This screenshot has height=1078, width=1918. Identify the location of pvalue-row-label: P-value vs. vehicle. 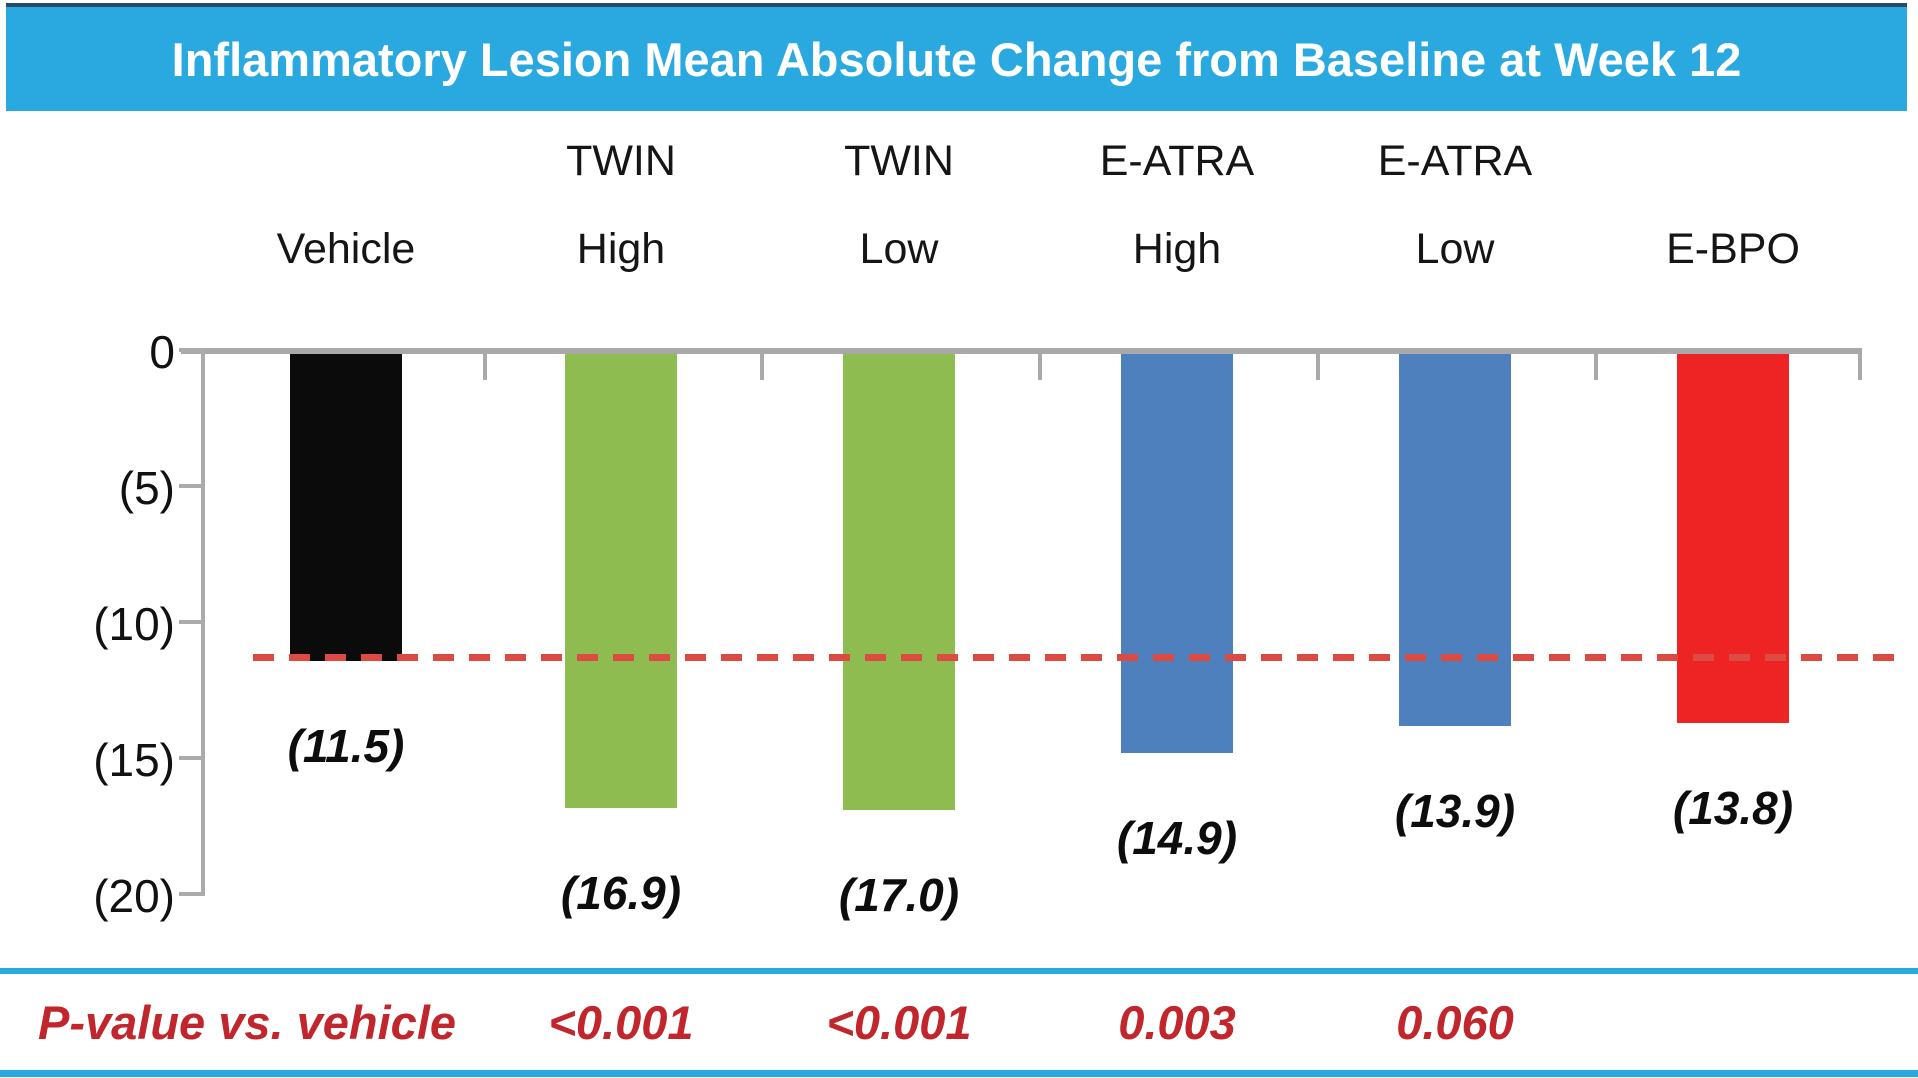
(247, 1022).